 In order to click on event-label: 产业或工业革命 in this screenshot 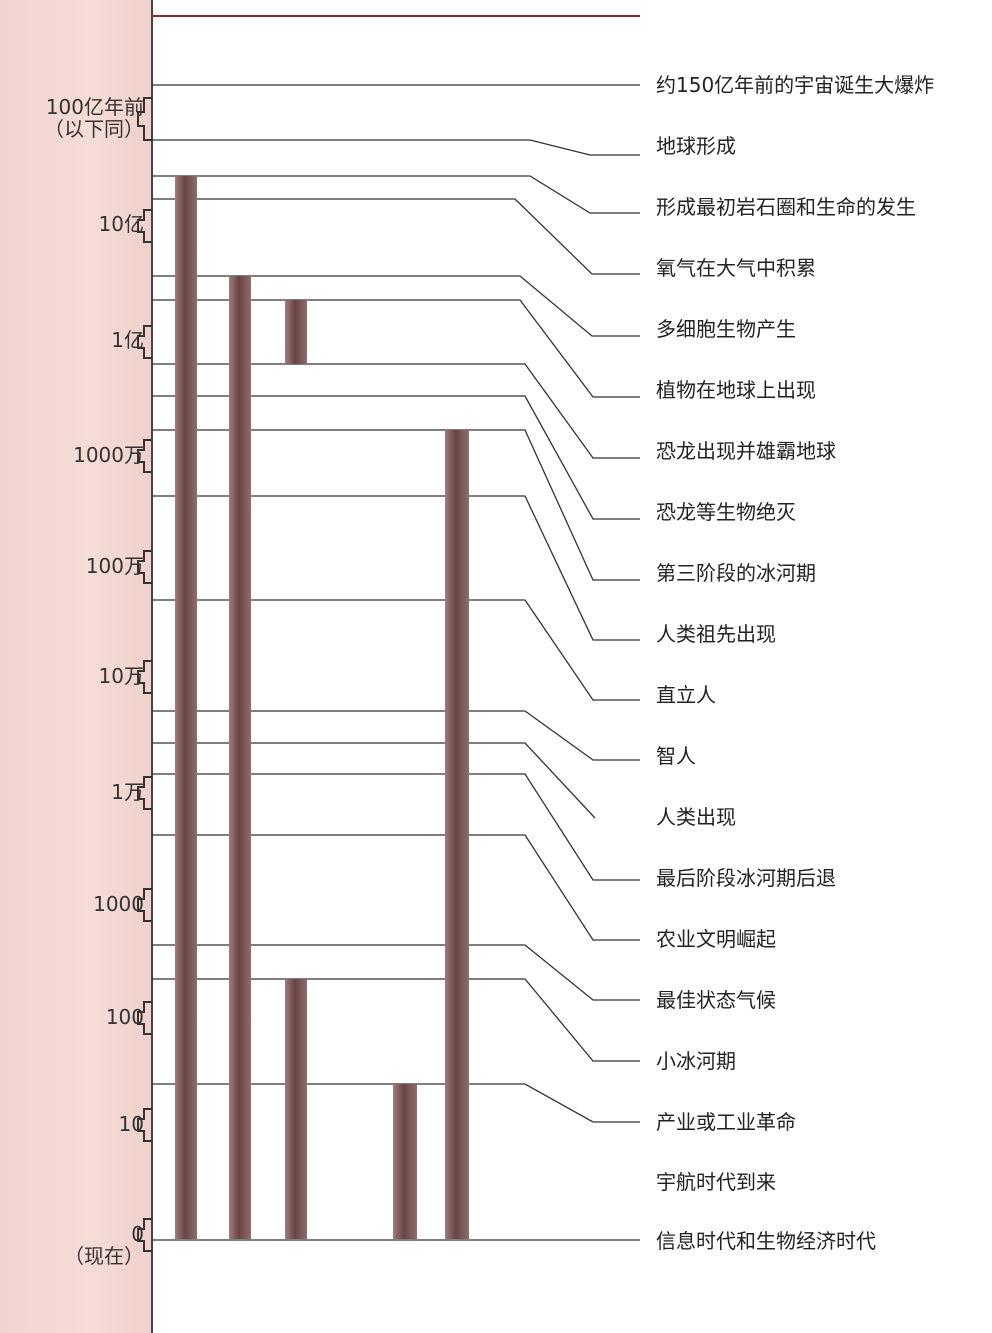, I will do `click(726, 1122)`.